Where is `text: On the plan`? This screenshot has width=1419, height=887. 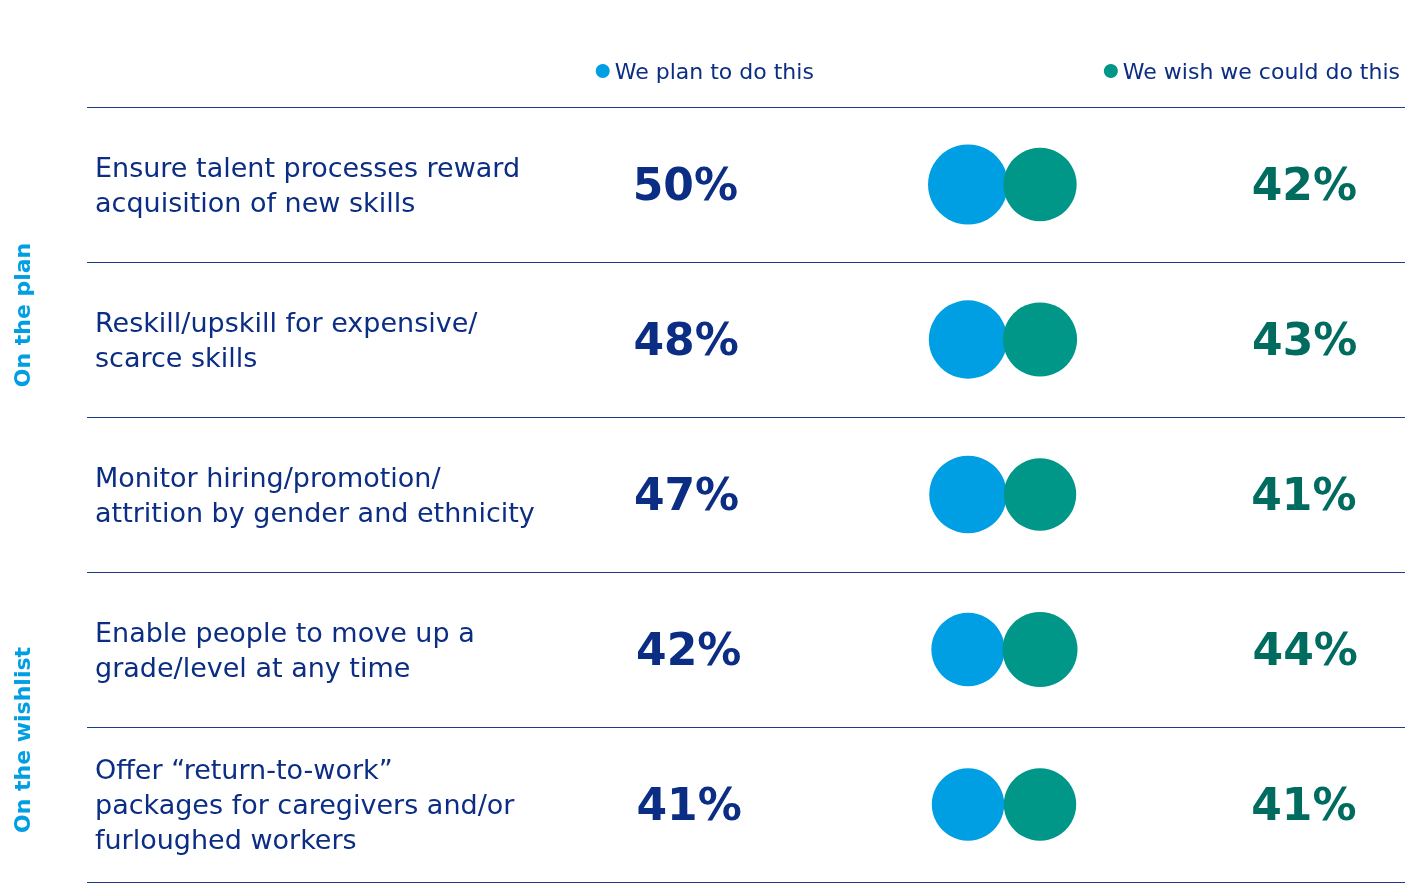
text: On the plan is located at coordinates (22, 315).